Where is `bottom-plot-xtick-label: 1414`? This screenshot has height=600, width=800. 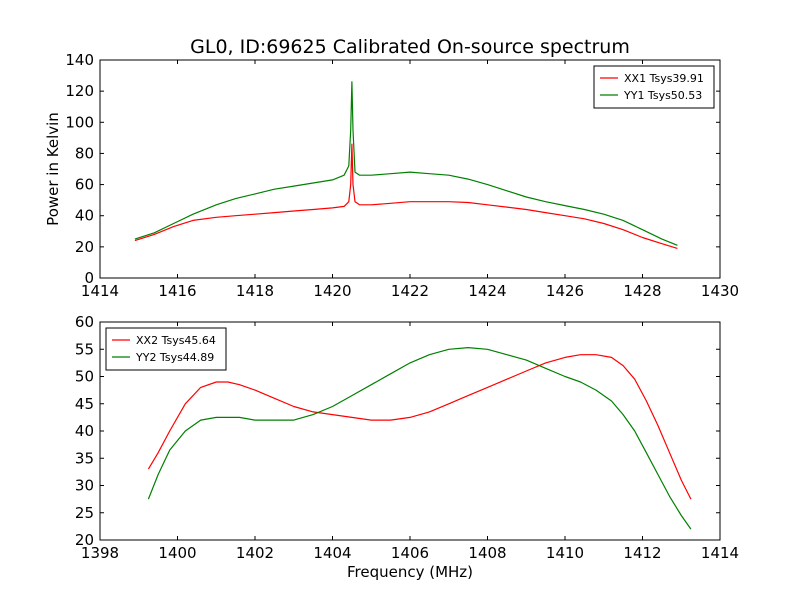 bottom-plot-xtick-label: 1414 is located at coordinates (720, 553).